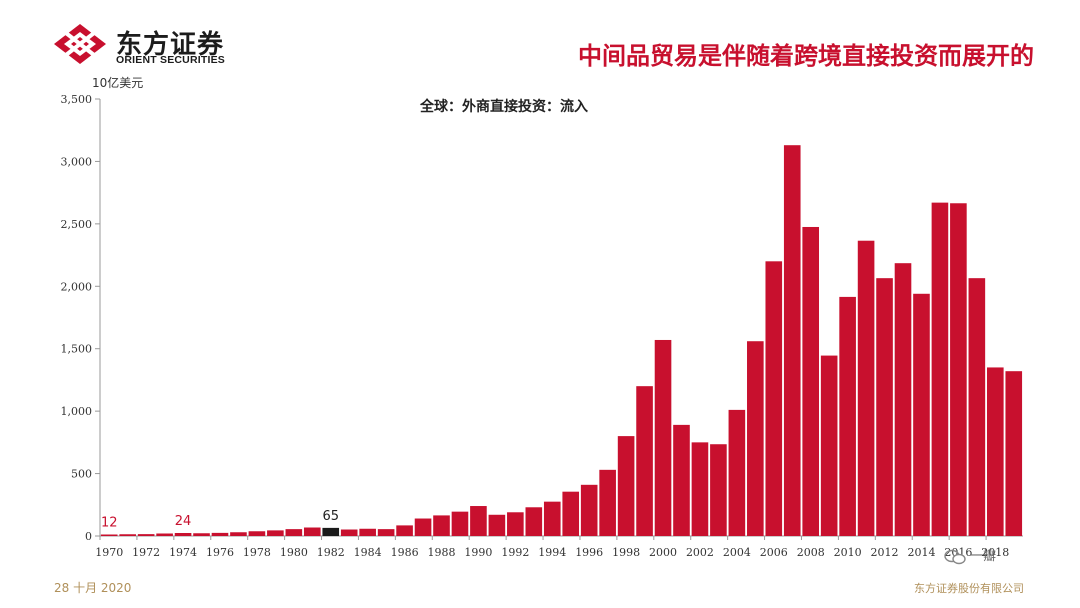  I want to click on x-tick-label: 2004, so click(737, 552).